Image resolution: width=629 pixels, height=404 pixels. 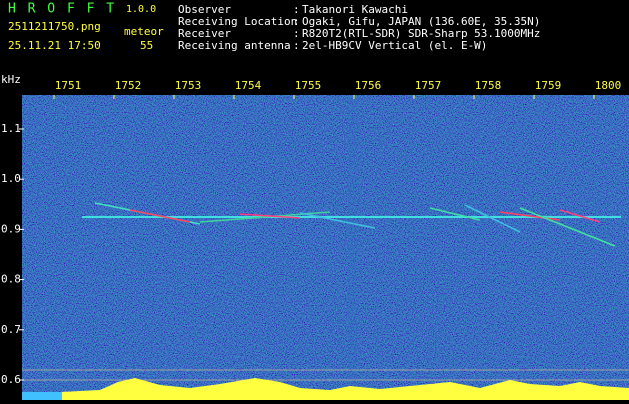 What do you see at coordinates (11, 279) in the screenshot?
I see `y-tick-label: 0.8` at bounding box center [11, 279].